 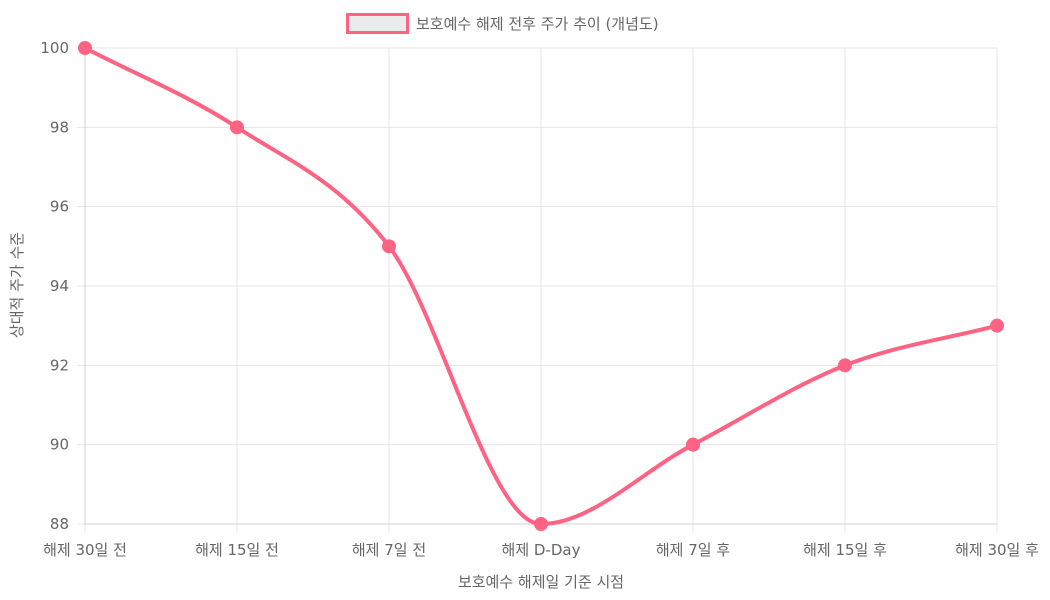 I want to click on x-tick-label: 해제 D-Day, so click(x=541, y=550).